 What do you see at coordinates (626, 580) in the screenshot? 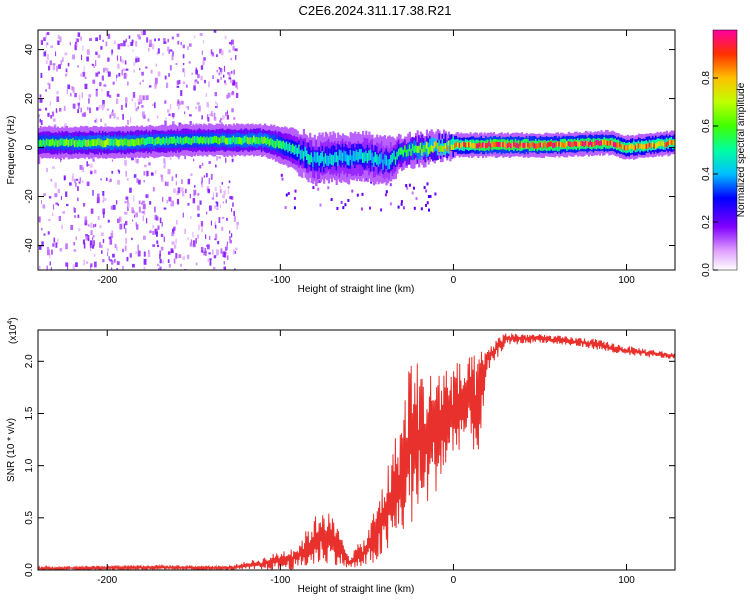
I see `x-tick-label: 100` at bounding box center [626, 580].